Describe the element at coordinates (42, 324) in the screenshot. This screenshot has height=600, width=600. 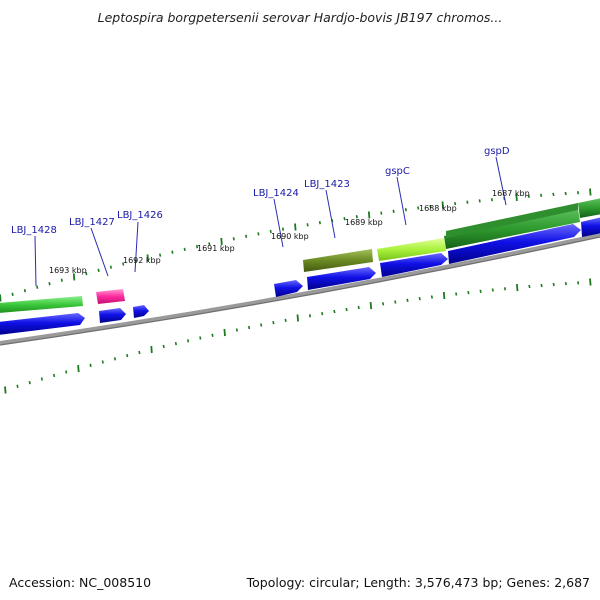
I see `cds-arrow-lbj1428` at that location.